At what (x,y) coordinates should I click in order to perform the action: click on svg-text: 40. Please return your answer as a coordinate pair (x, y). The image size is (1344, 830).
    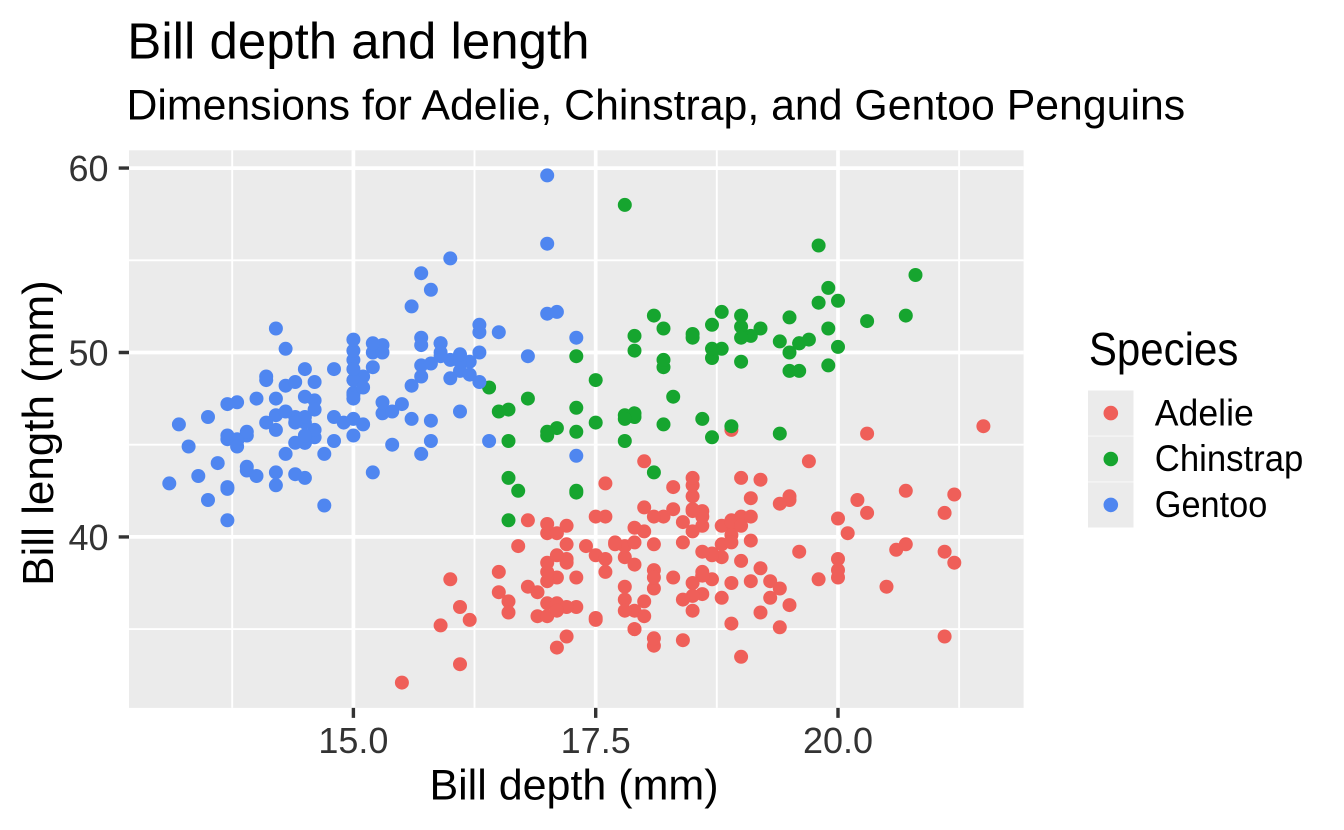
    Looking at the image, I should click on (88, 537).